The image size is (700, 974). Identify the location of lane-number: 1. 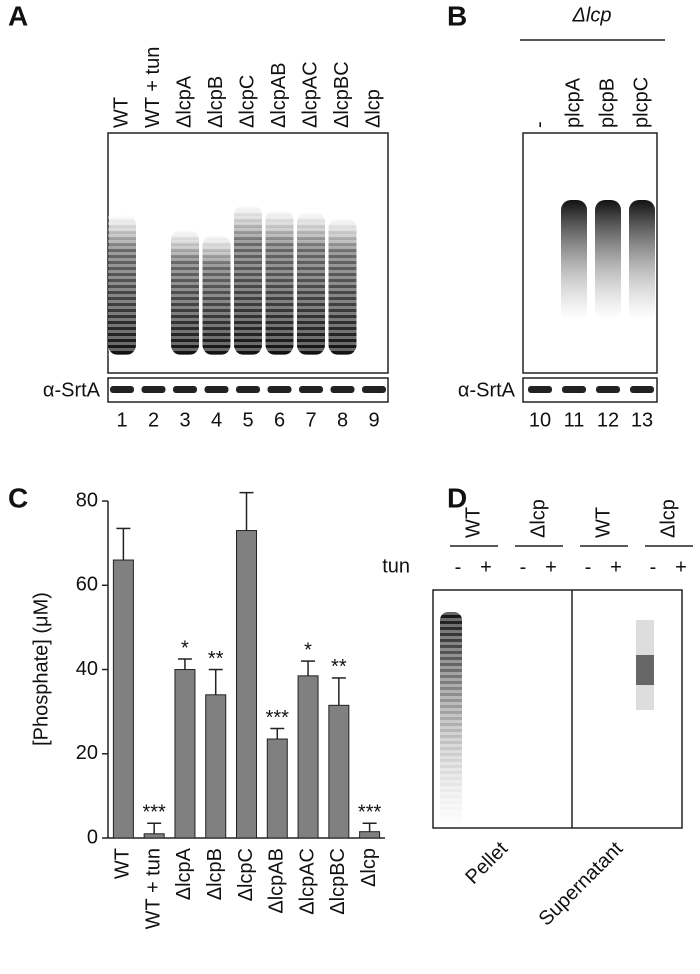
(121, 420).